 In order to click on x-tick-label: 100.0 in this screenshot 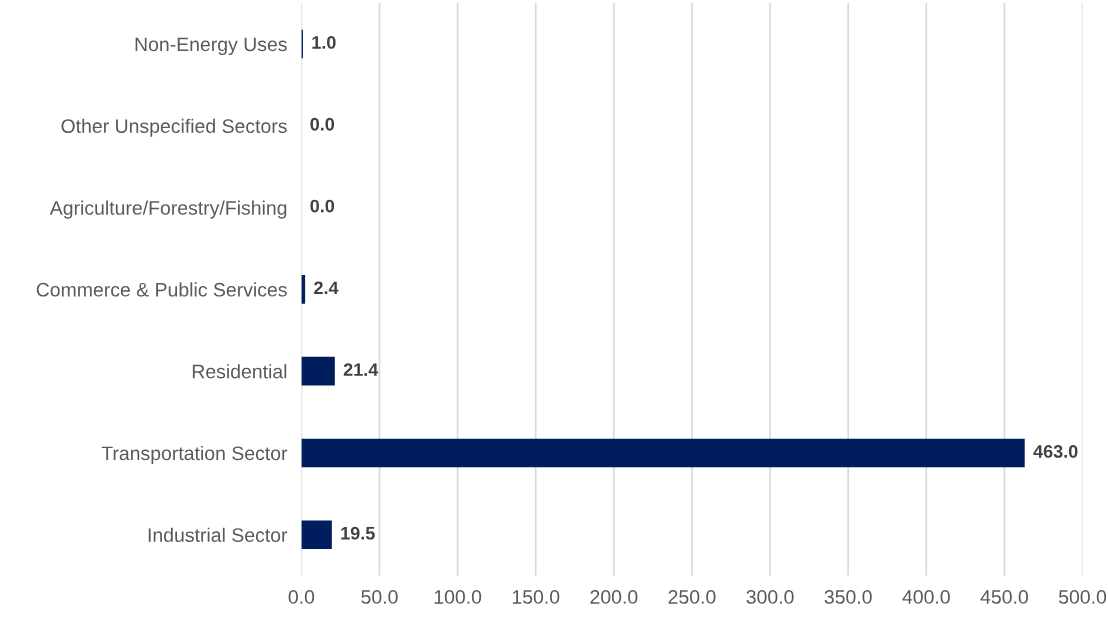, I will do `click(458, 597)`.